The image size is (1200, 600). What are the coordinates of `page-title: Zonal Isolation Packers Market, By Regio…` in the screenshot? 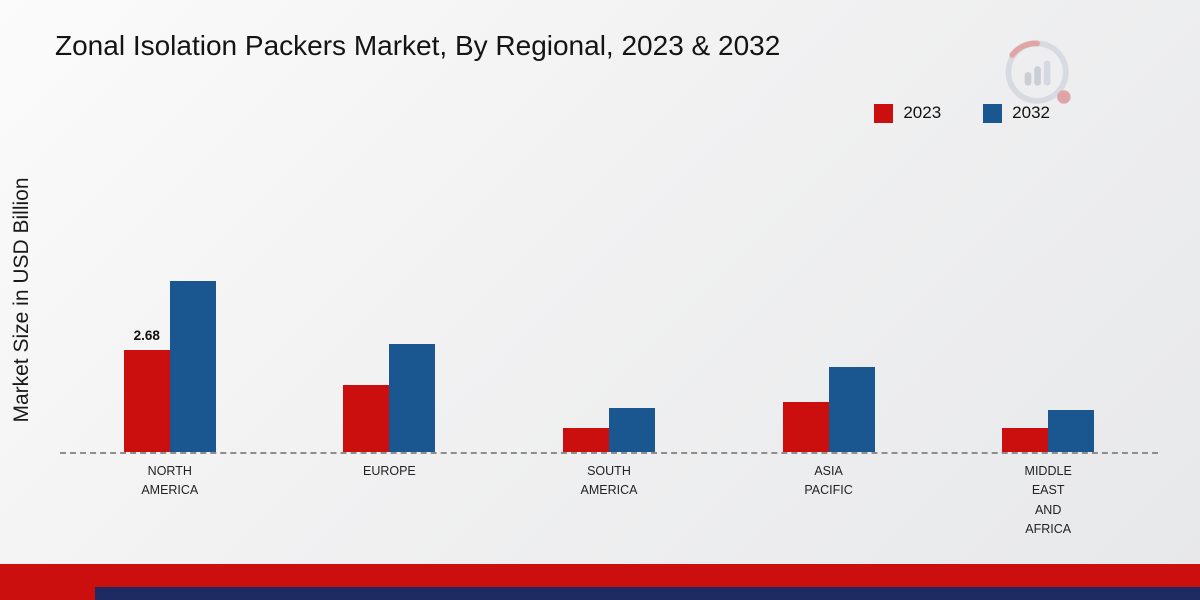 It's located at (418, 45).